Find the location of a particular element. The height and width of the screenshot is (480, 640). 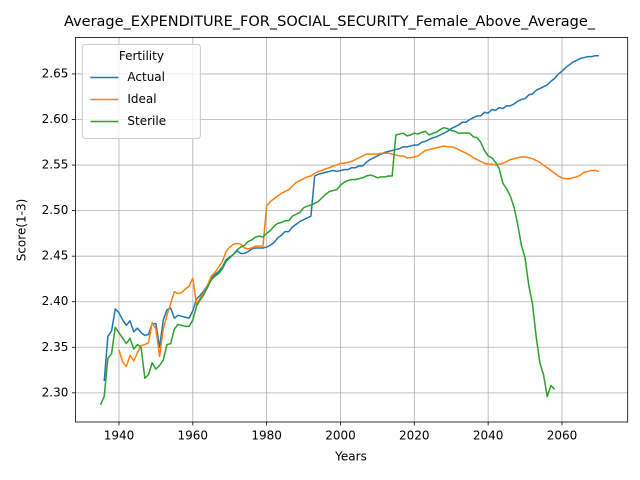

legend-label: Actual is located at coordinates (146, 77).